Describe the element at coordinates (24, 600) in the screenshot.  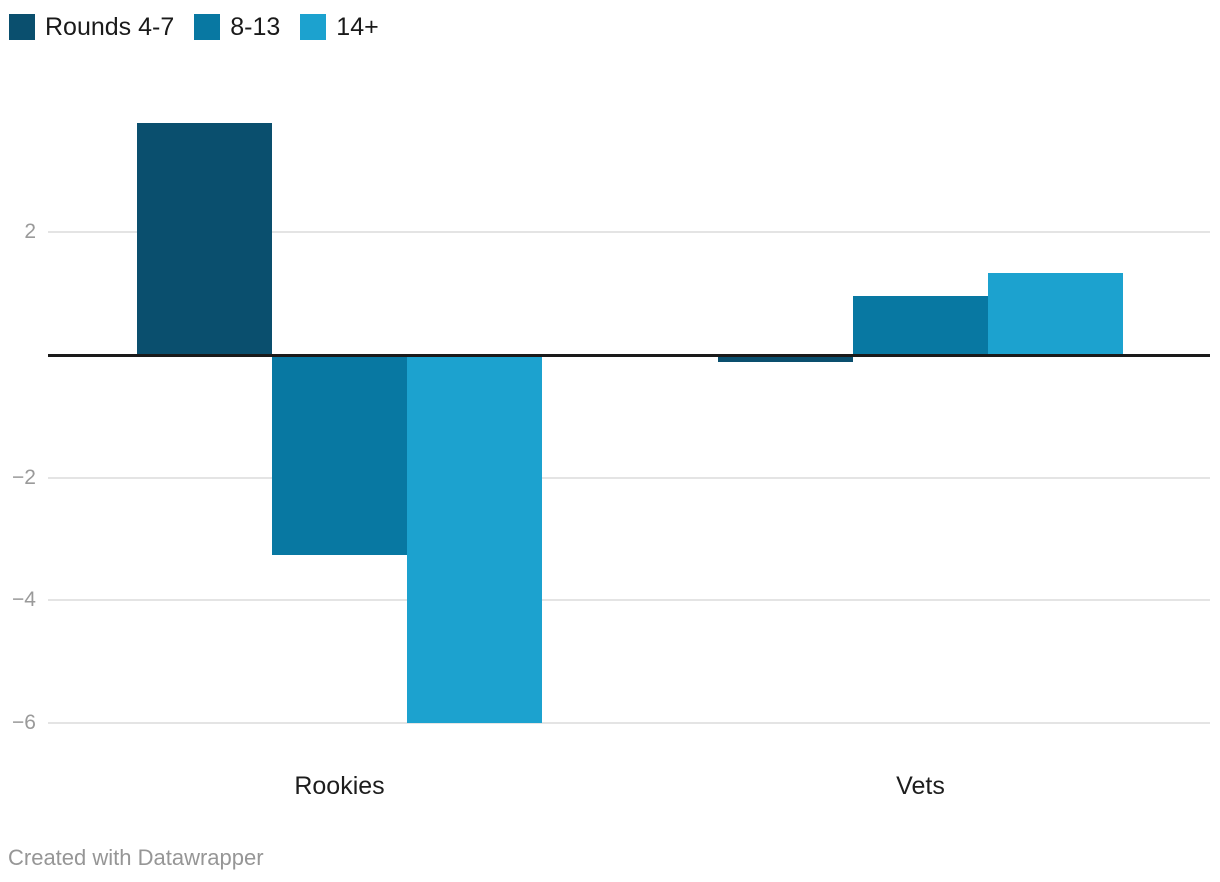
I see `y-tick-label--4: −4` at that location.